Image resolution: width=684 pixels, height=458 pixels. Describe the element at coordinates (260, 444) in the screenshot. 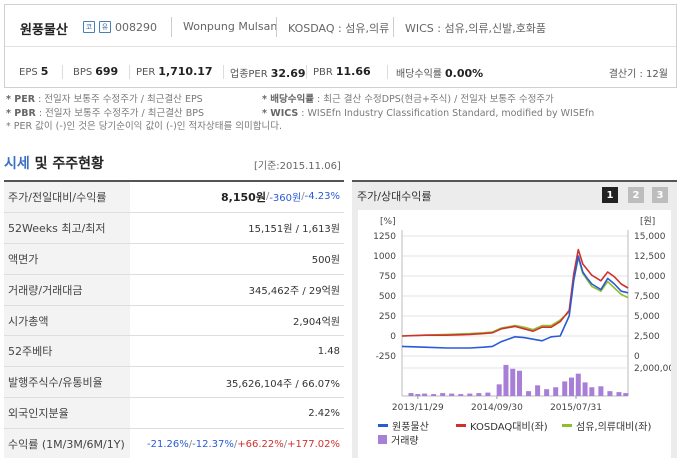

I see `return-6m: +66.22%` at that location.